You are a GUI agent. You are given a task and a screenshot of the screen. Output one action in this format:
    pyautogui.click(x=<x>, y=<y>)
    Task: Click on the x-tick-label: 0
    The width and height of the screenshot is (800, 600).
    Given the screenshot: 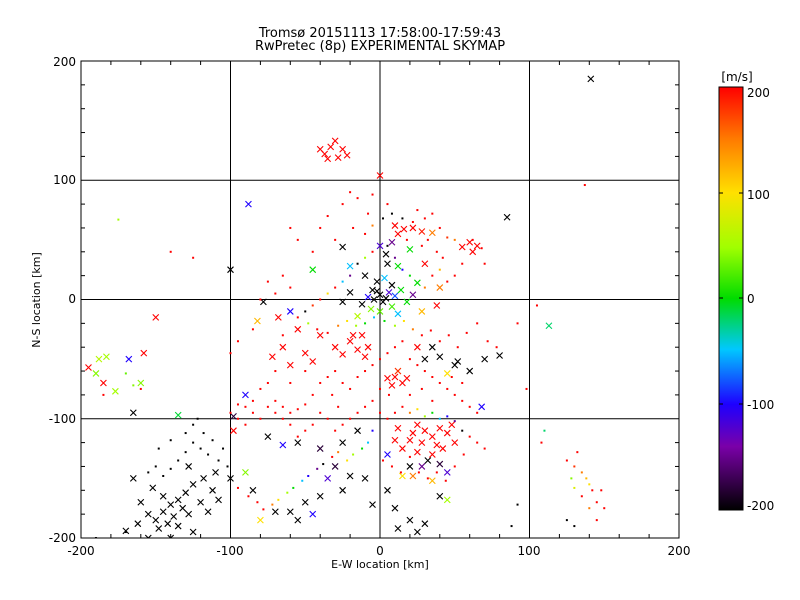 What is the action you would take?
    pyautogui.click(x=380, y=551)
    